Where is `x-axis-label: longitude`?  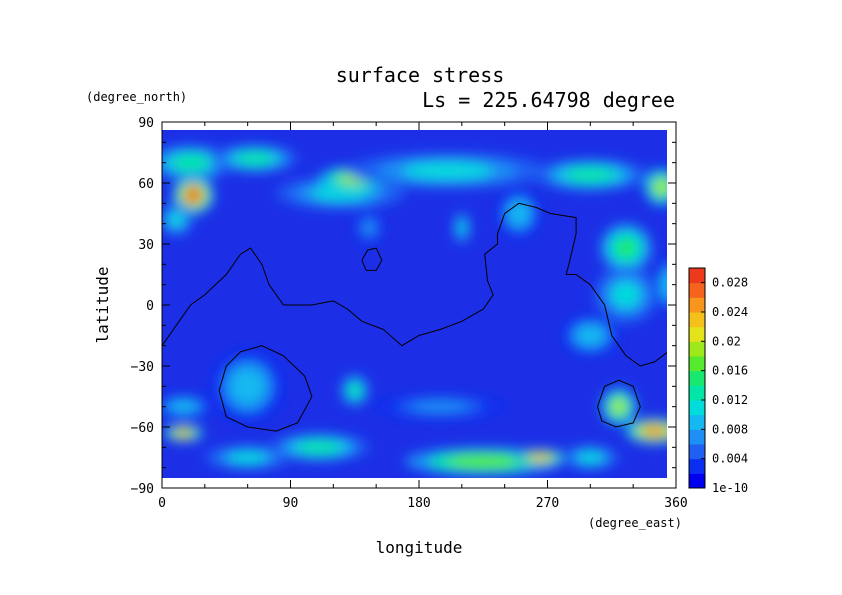
x-axis-label: longitude is located at coordinates (419, 547).